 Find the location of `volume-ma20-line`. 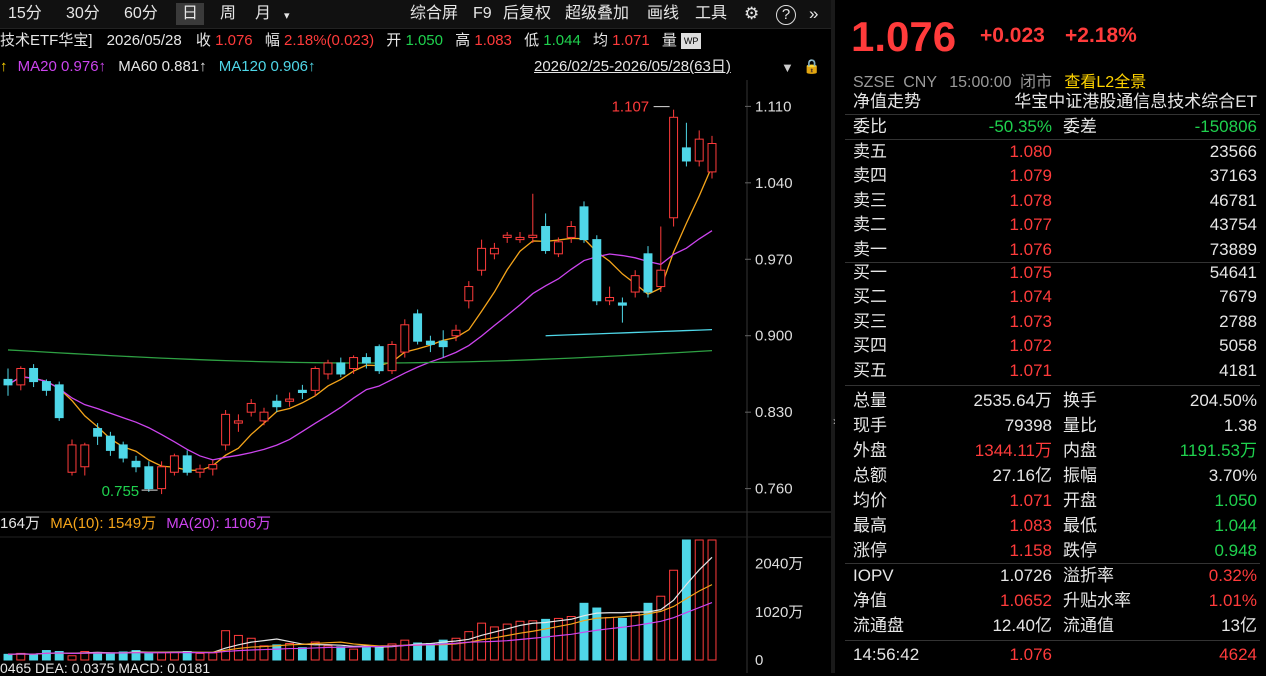

volume-ma20-line is located at coordinates (360, 628).